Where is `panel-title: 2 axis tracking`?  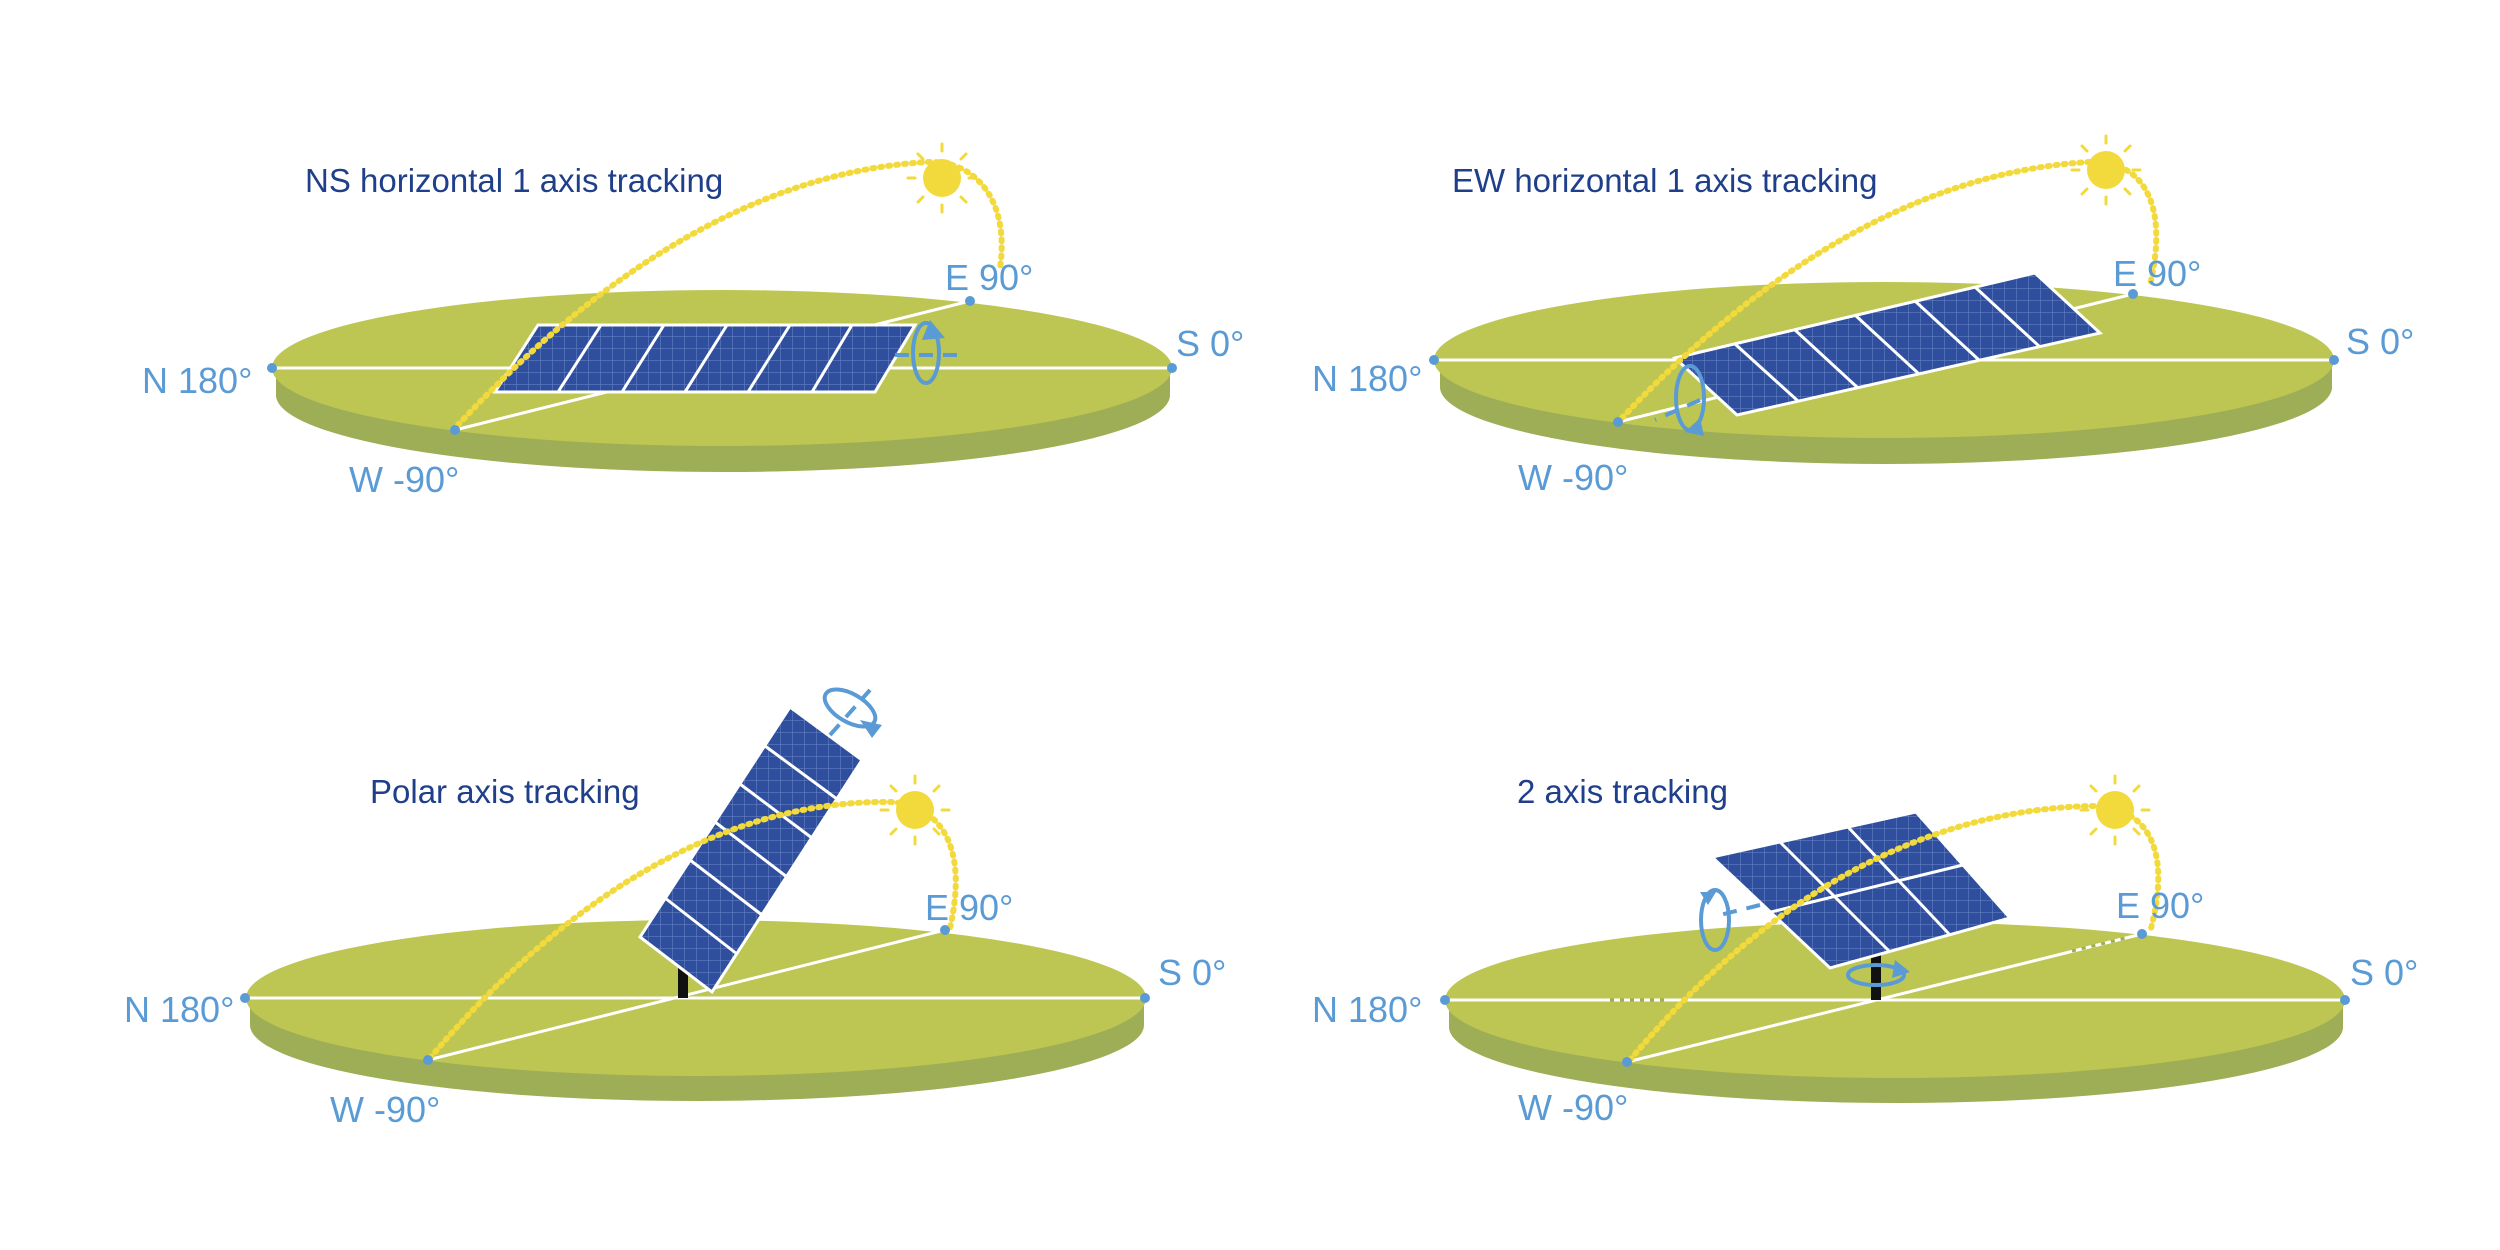
panel-title: 2 axis tracking is located at coordinates (1622, 791).